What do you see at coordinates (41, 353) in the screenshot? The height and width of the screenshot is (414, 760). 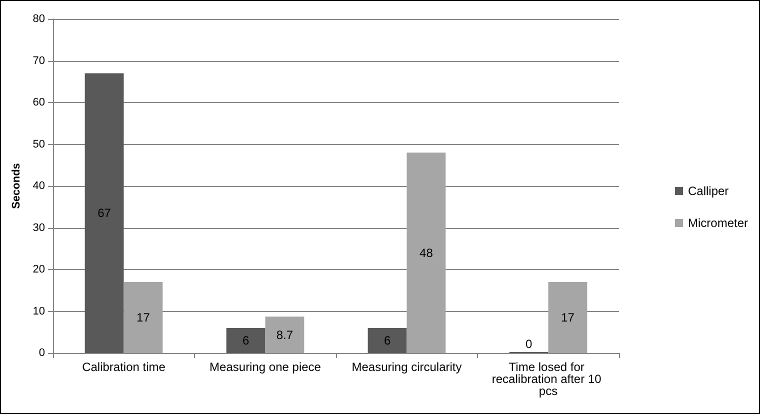 I see `y-tick-label: 0` at bounding box center [41, 353].